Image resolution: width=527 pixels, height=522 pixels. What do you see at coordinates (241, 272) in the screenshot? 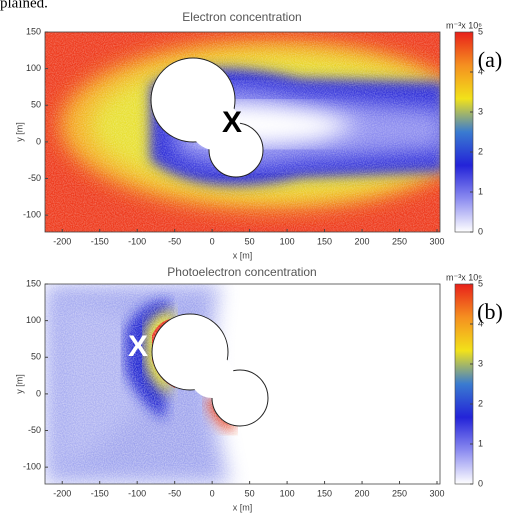
I see `chart-title: Photoelectron concentration` at bounding box center [241, 272].